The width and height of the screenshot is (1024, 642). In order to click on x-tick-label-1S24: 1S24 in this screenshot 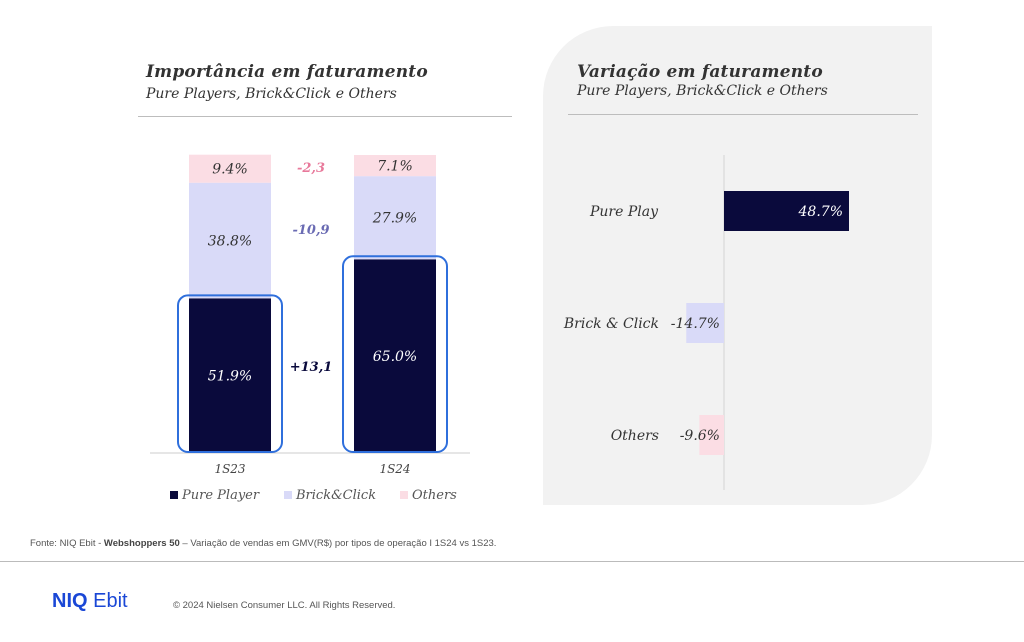, I will do `click(394, 469)`.